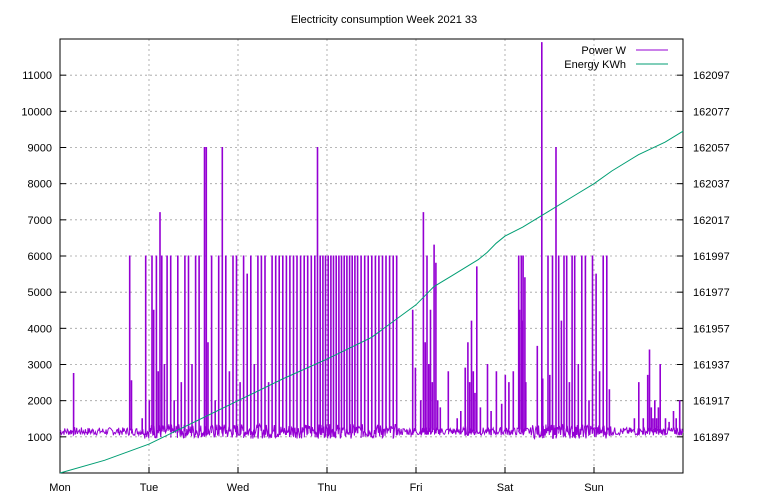 This screenshot has width=768, height=500. Describe the element at coordinates (149, 488) in the screenshot. I see `x-tick-label: Tue` at that location.